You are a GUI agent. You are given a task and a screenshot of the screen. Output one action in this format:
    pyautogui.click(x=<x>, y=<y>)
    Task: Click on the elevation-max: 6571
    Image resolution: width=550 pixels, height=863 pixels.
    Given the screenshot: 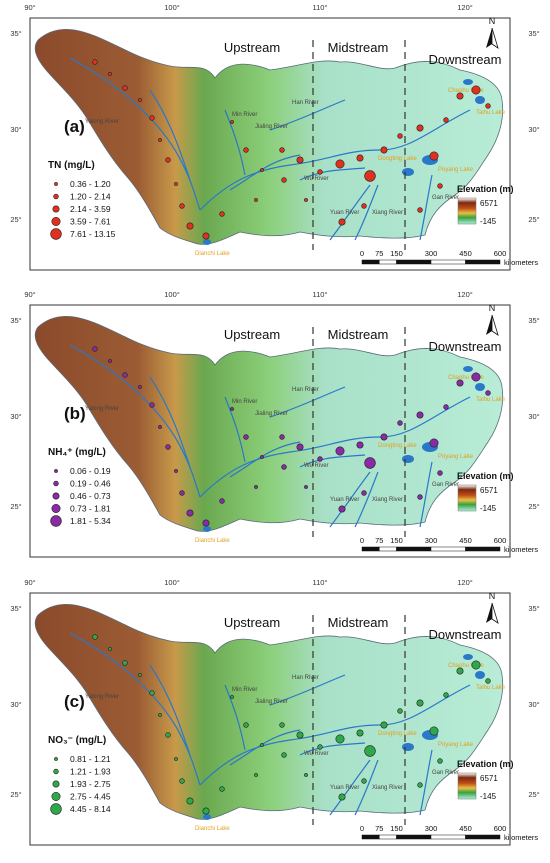 What is the action you would take?
    pyautogui.click(x=489, y=203)
    